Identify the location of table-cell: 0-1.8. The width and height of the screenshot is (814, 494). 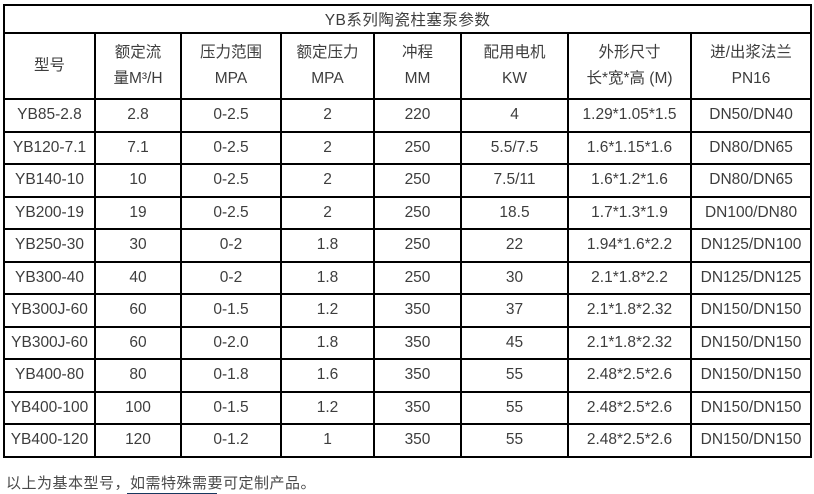
(231, 375).